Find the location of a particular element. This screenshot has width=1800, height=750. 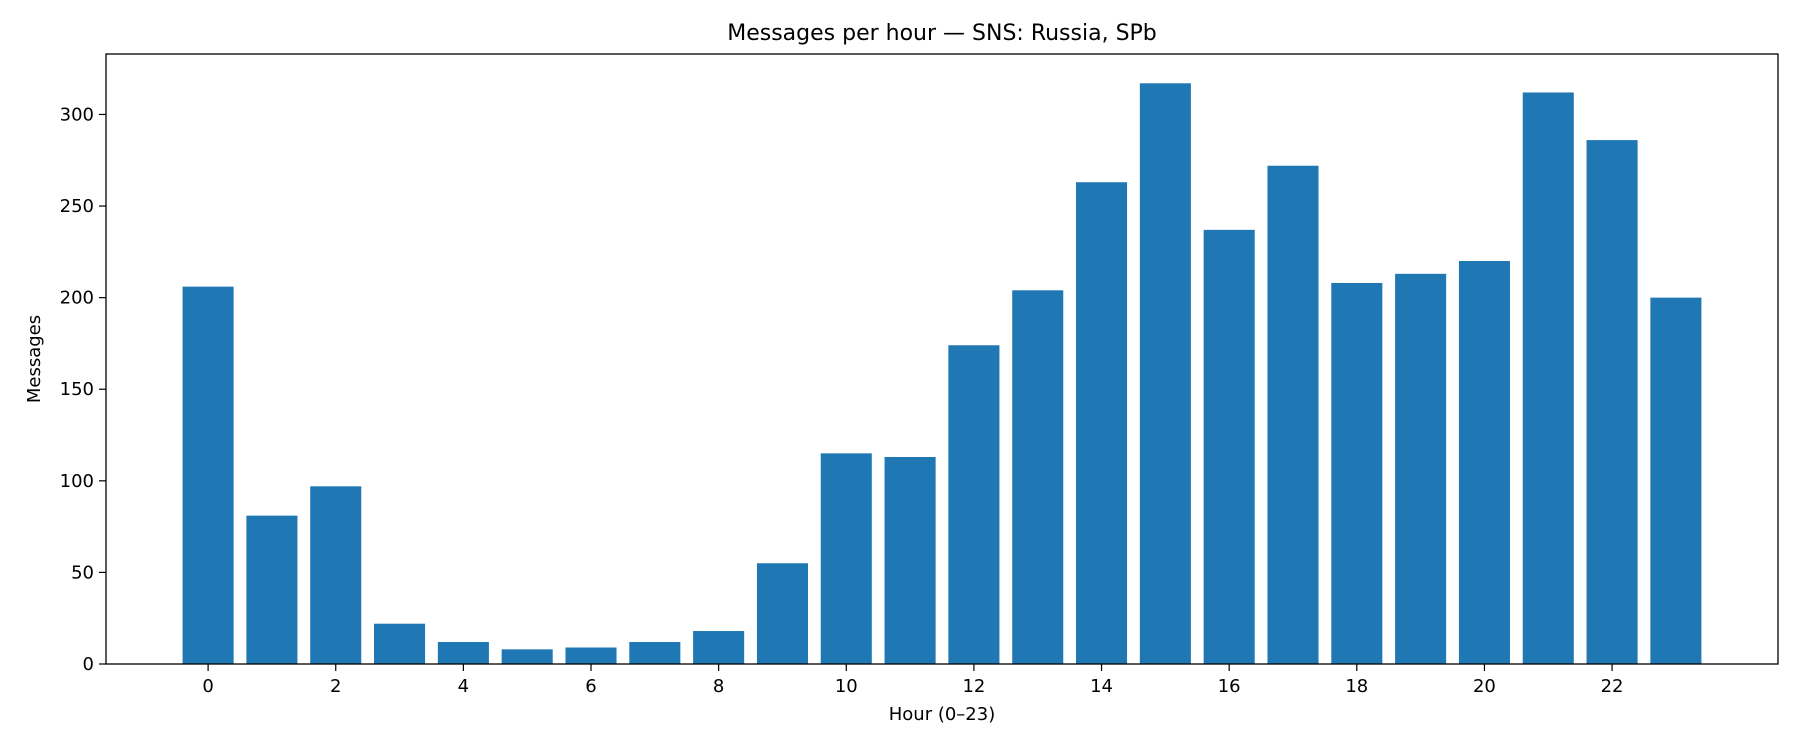

x-tick-label: 2 is located at coordinates (335, 686).